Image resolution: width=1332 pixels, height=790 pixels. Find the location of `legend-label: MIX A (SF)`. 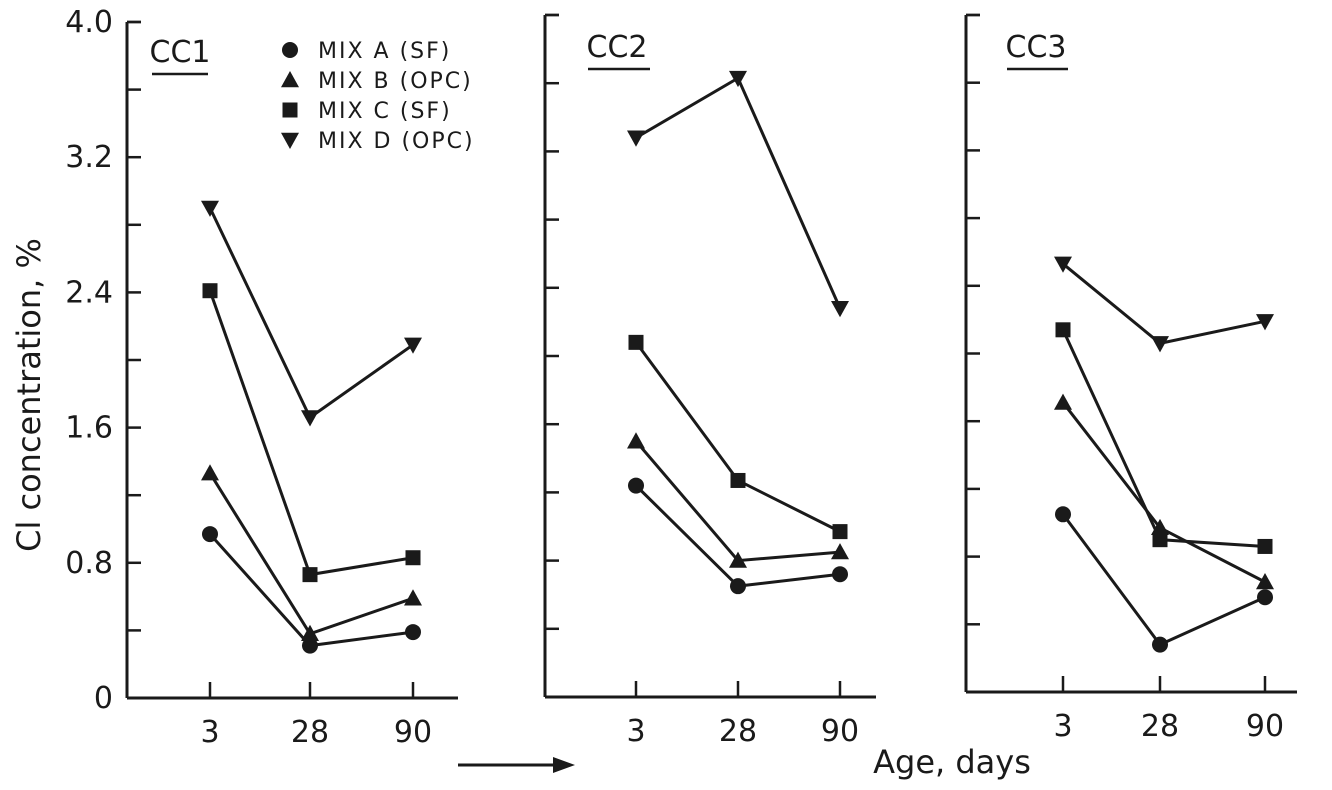

legend-label: MIX A (SF) is located at coordinates (384, 51).